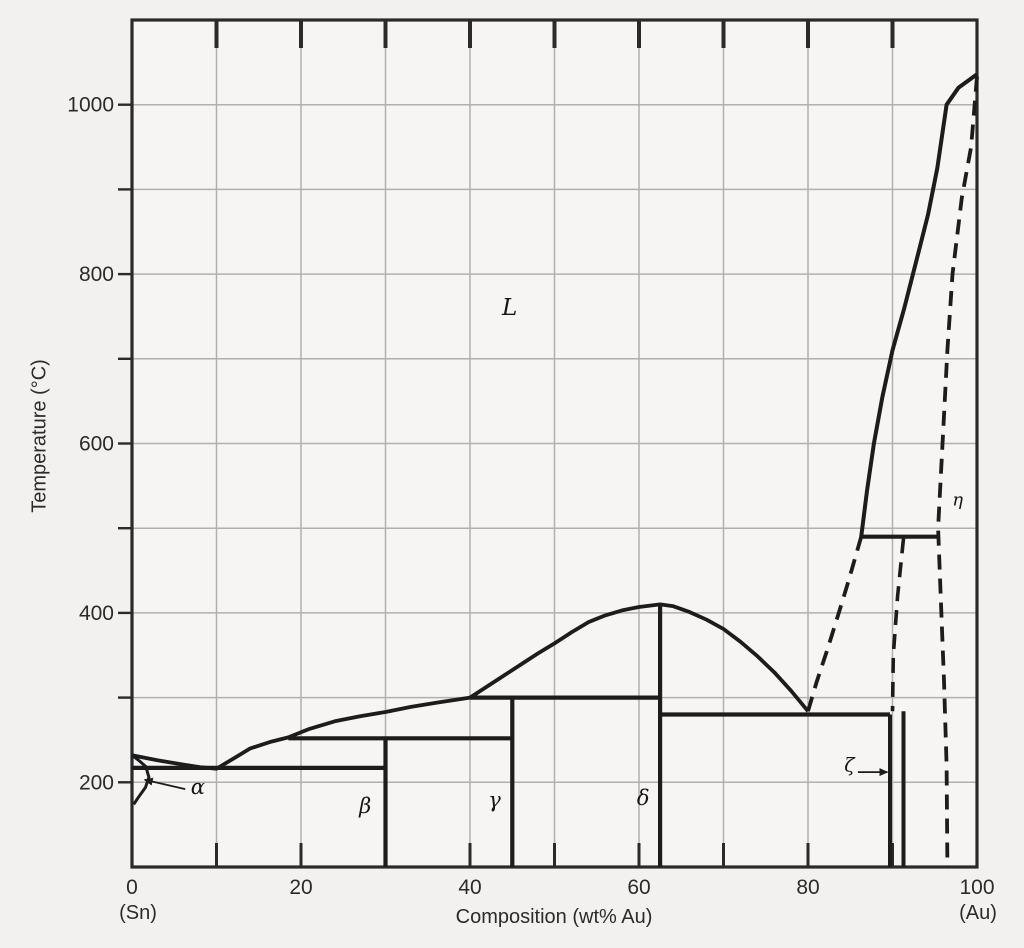 The width and height of the screenshot is (1024, 948). Describe the element at coordinates (807, 887) in the screenshot. I see `x-tick-label-80: 80` at that location.